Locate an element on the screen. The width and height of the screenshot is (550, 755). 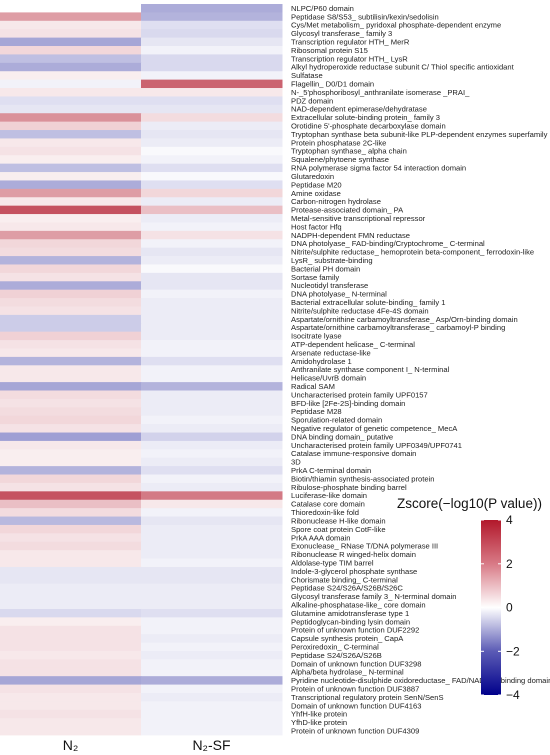
row-label: Helicase/UvrB domain is located at coordinates (328, 378).